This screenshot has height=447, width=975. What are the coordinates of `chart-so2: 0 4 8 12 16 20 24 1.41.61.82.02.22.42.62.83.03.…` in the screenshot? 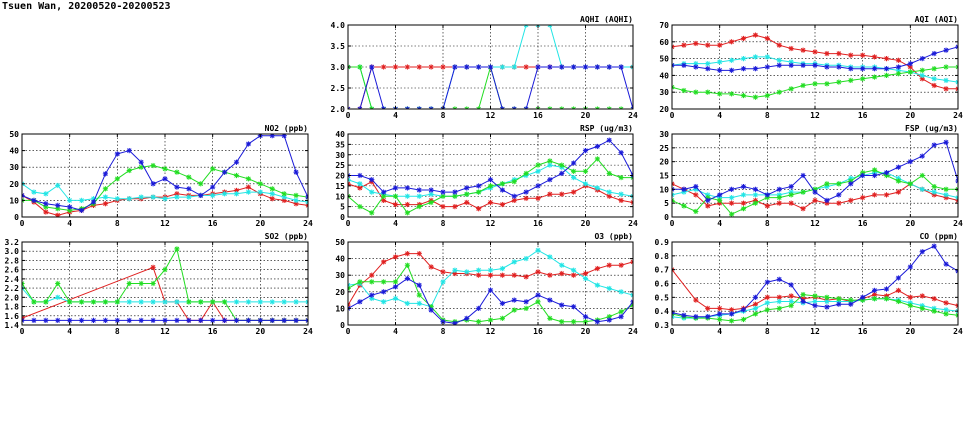 It's located at (159, 284).